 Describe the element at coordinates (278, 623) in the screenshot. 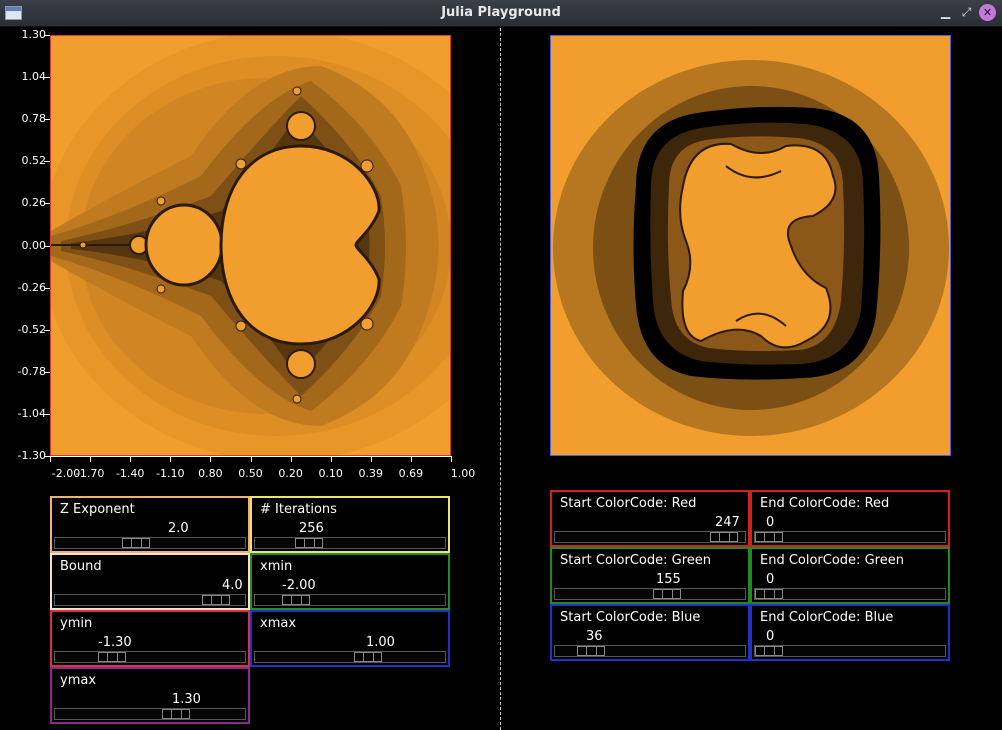

I see `xmax-label: xmax` at that location.